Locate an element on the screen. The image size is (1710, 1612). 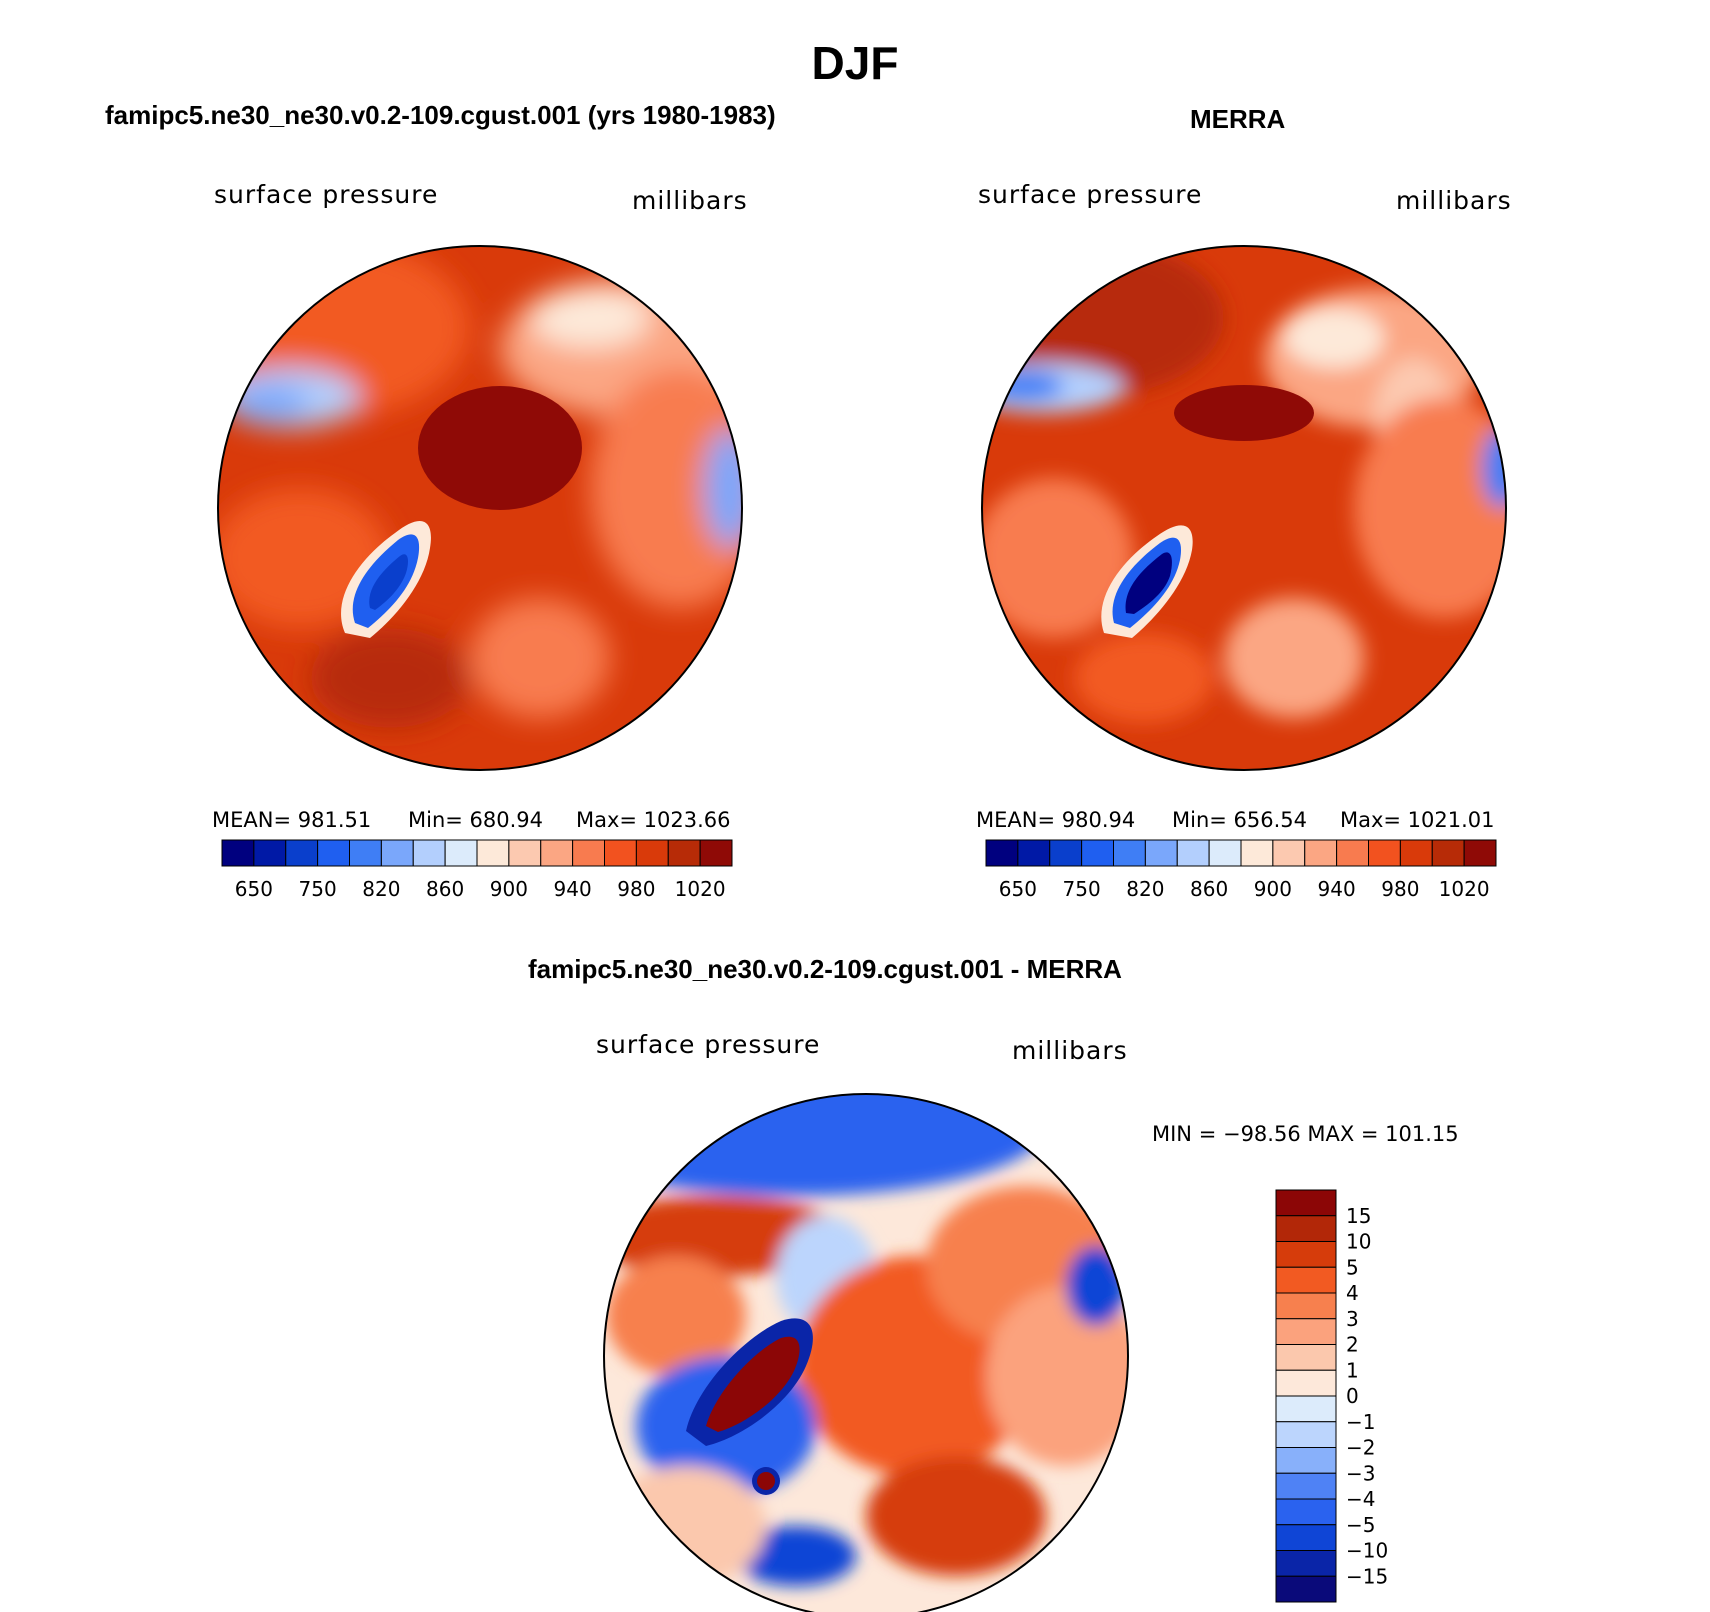
panel2-colorbar-tick: 820 is located at coordinates (1145, 889).